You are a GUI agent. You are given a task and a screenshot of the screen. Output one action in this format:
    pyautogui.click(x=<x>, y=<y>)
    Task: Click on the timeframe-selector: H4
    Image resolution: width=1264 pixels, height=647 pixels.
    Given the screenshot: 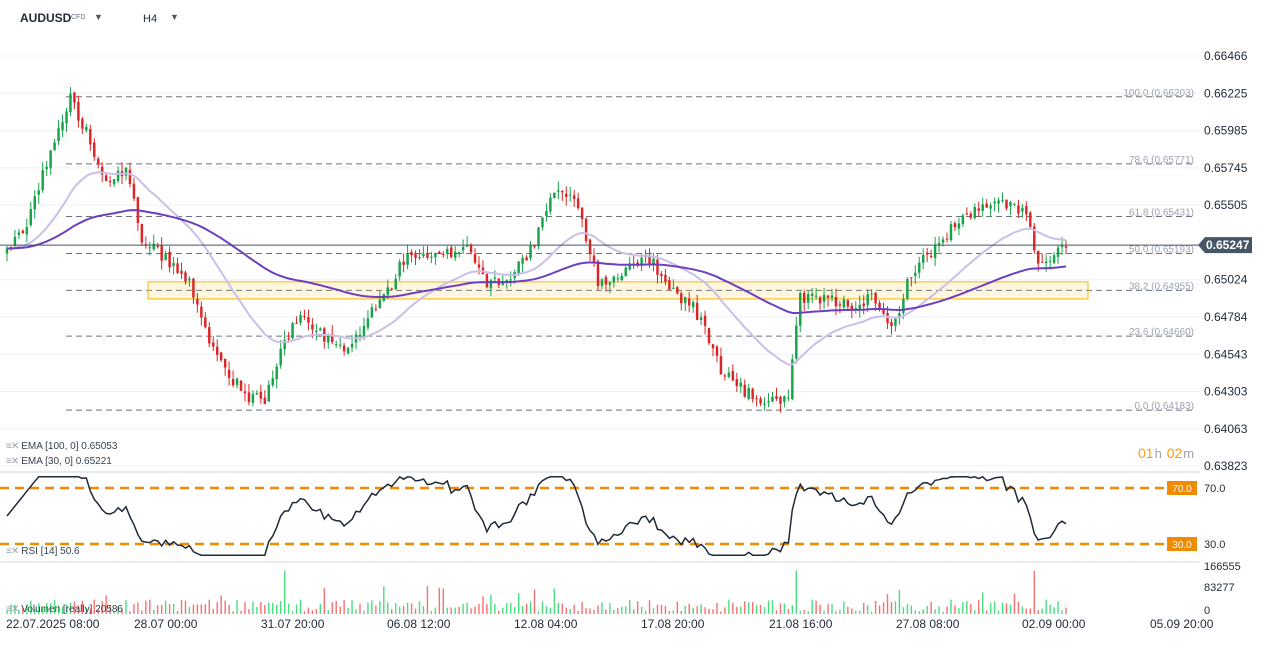 What is the action you would take?
    pyautogui.click(x=150, y=19)
    